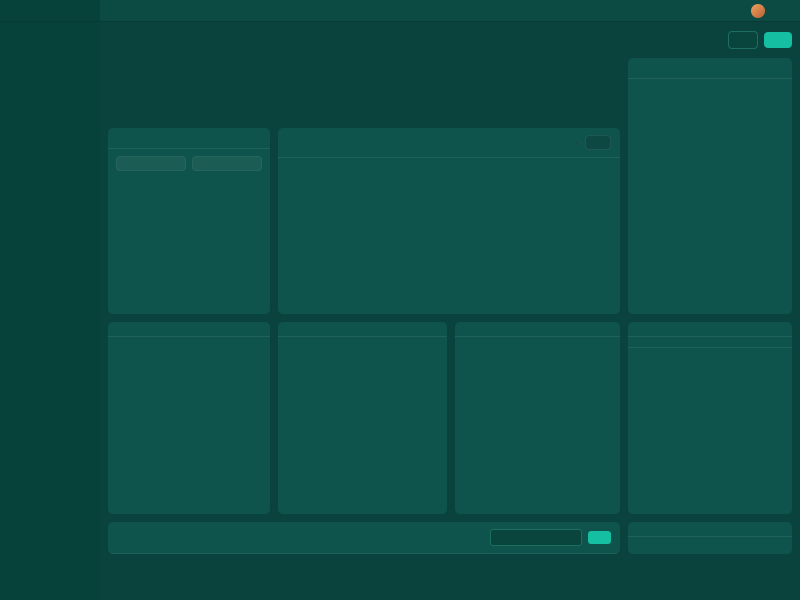  I want to click on visitors-legend, so click(189, 309).